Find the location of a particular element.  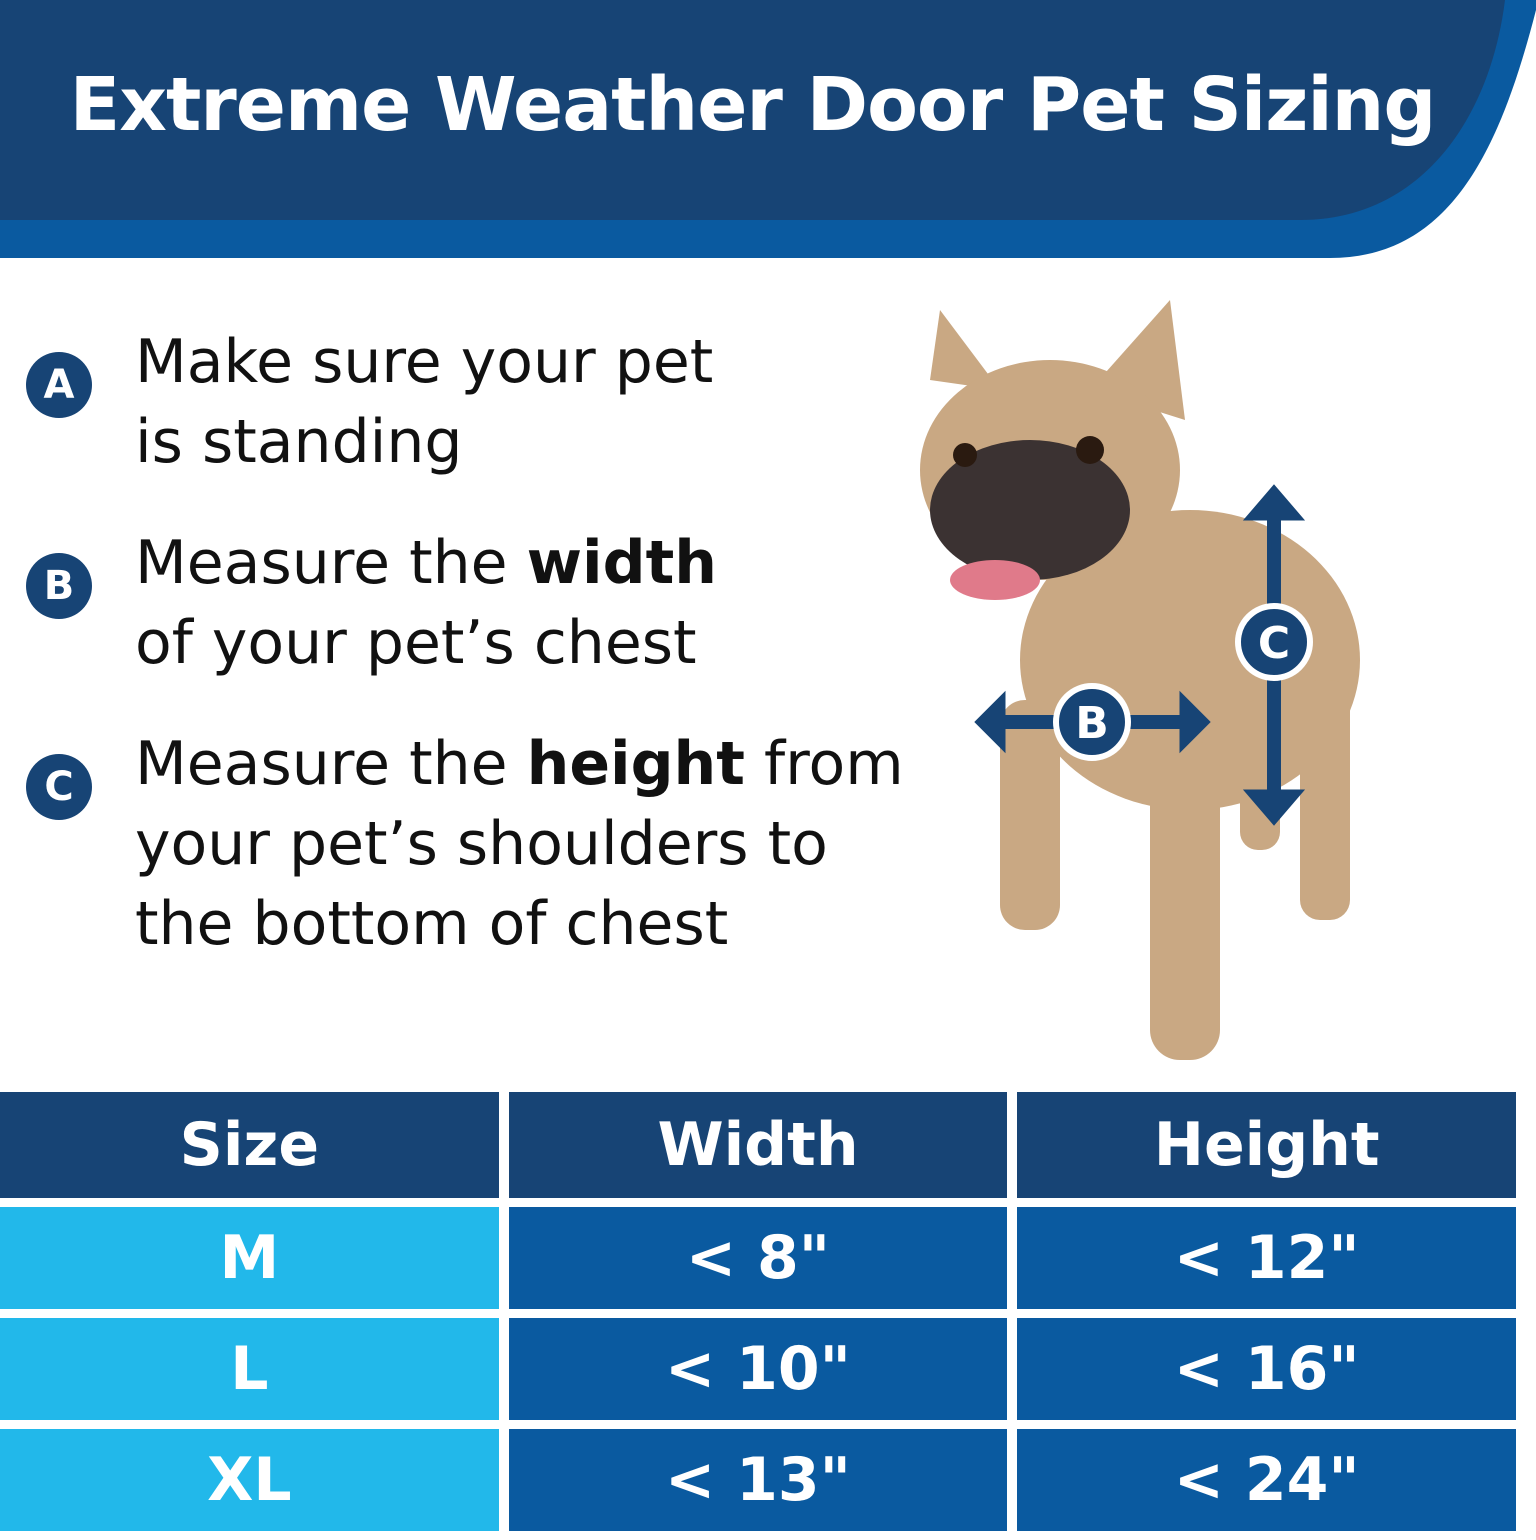

table-row: XL < 13" < 24" is located at coordinates (758, 1480).